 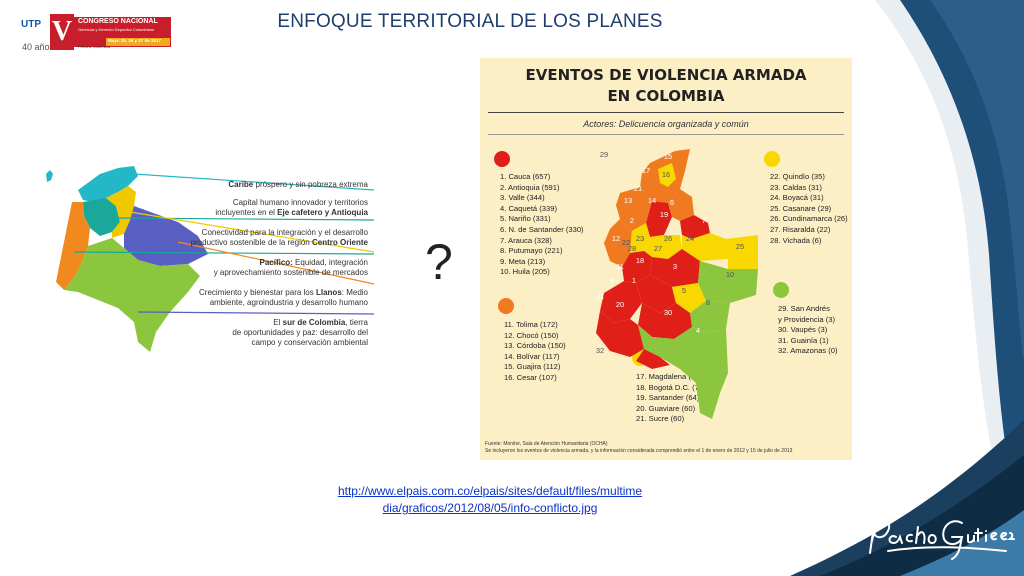 What do you see at coordinates (646, 170) in the screenshot?
I see `map-label: 17` at bounding box center [646, 170].